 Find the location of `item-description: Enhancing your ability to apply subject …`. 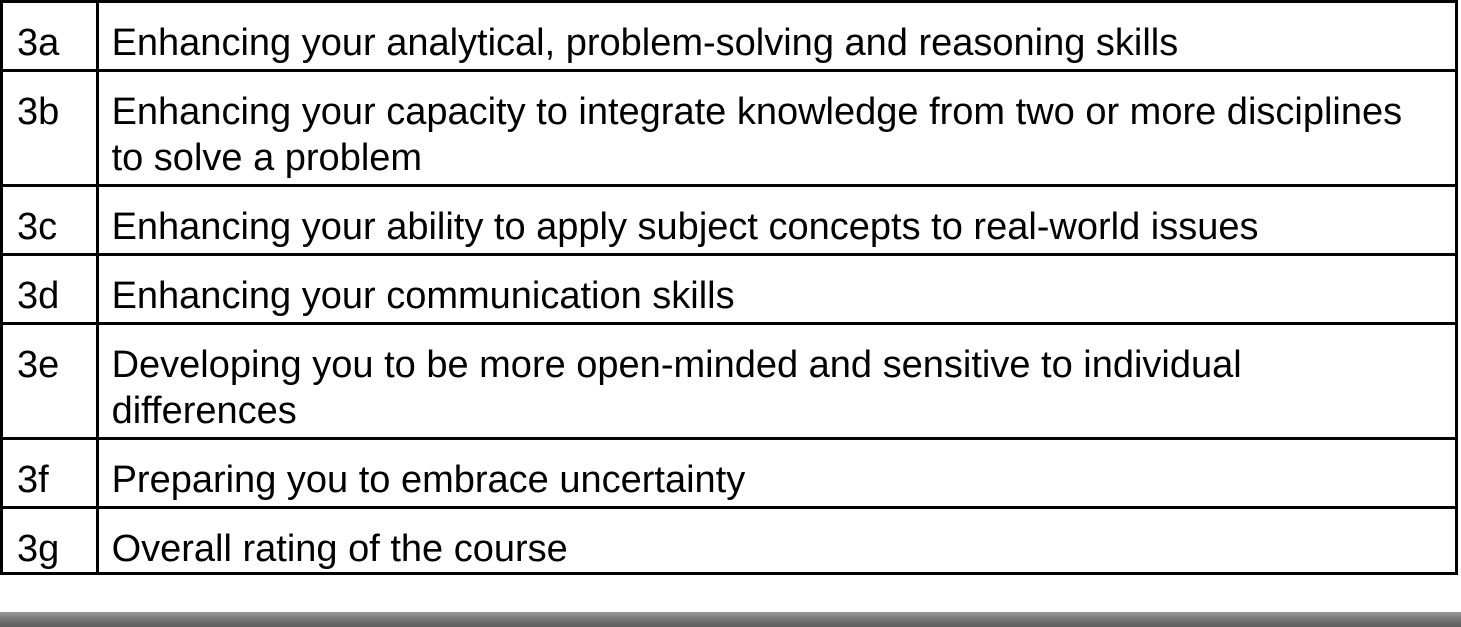

item-description: Enhancing your ability to apply subject … is located at coordinates (777, 220).